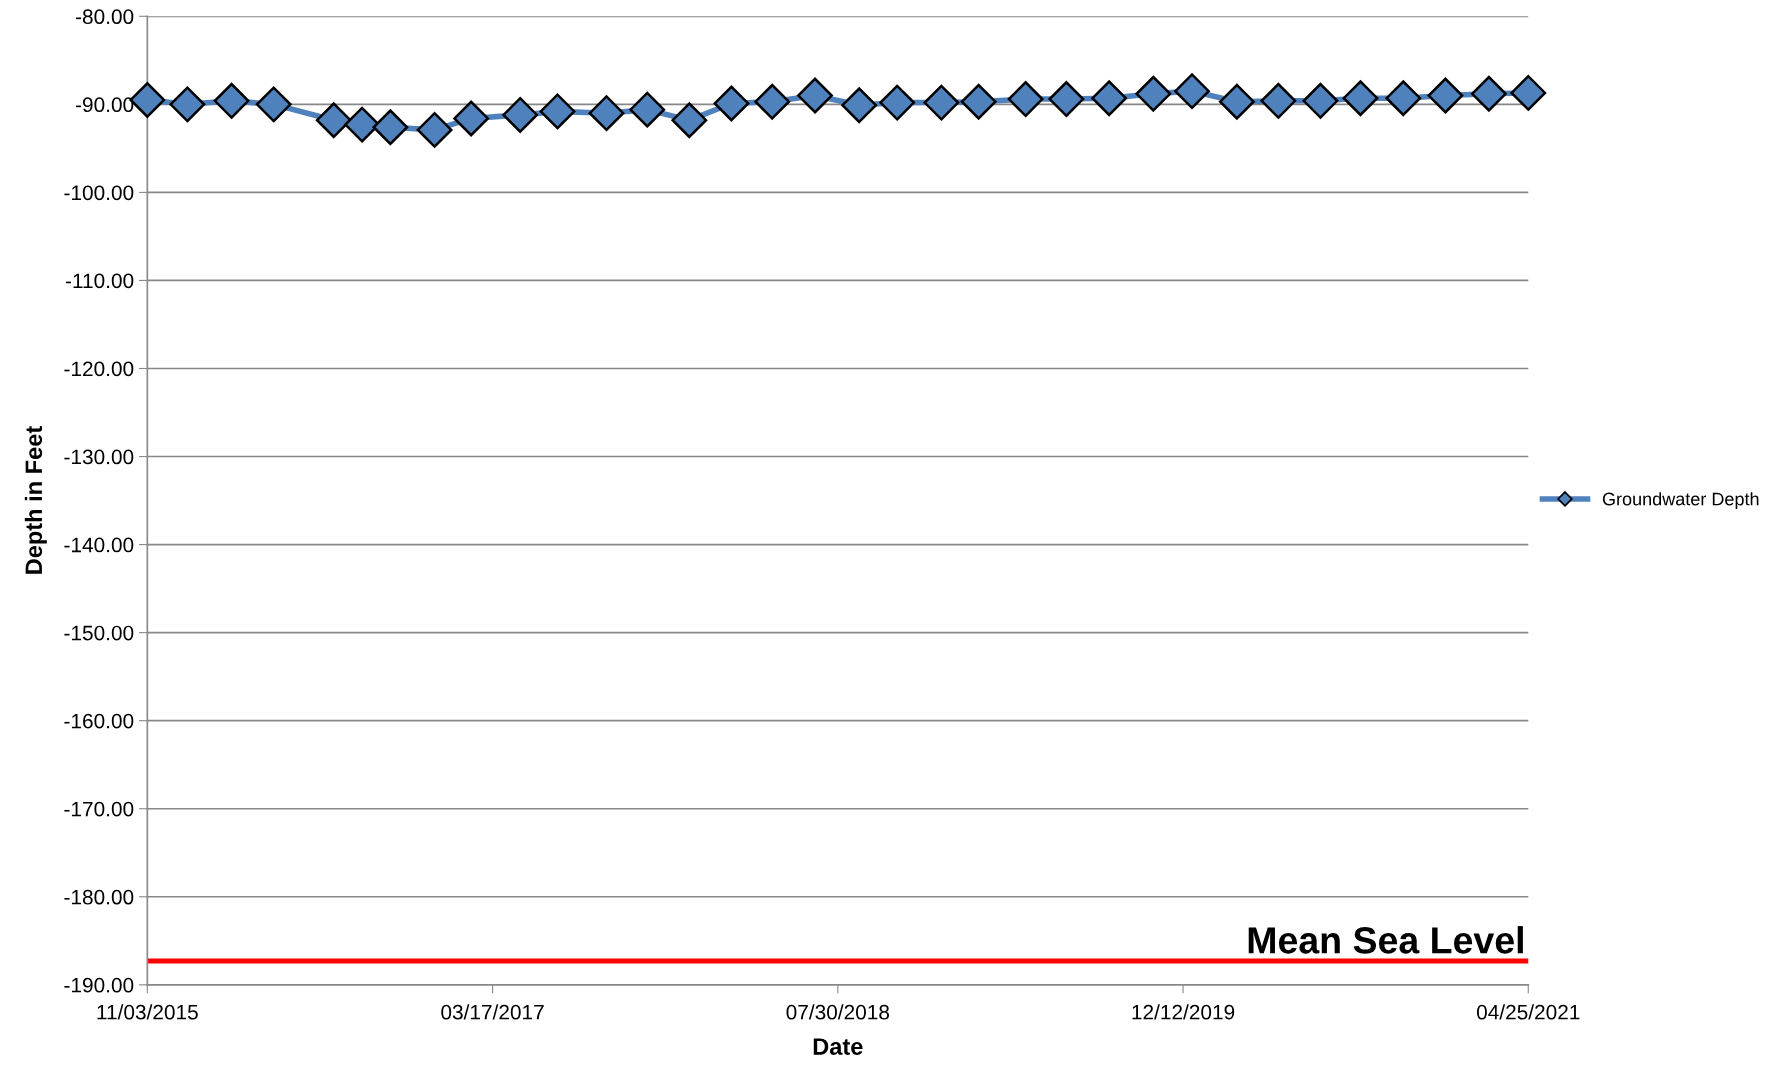 This screenshot has height=1087, width=1775. I want to click on y-tick-label: -100.00, so click(99, 193).